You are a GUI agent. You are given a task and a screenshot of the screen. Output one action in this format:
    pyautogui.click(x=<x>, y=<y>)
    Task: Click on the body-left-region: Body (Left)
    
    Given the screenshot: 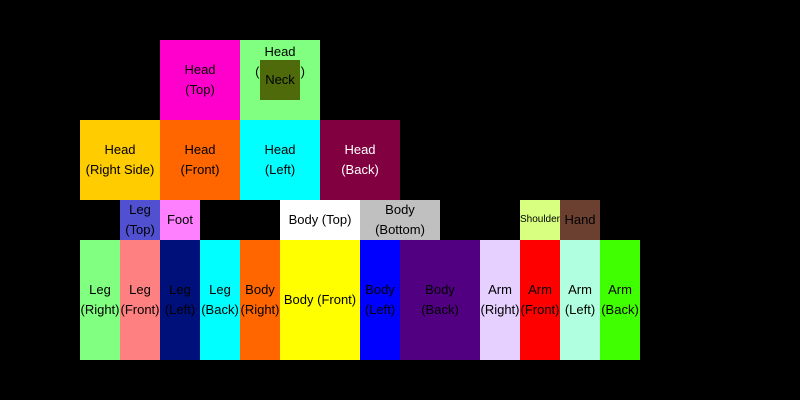 What is the action you would take?
    pyautogui.click(x=380, y=300)
    